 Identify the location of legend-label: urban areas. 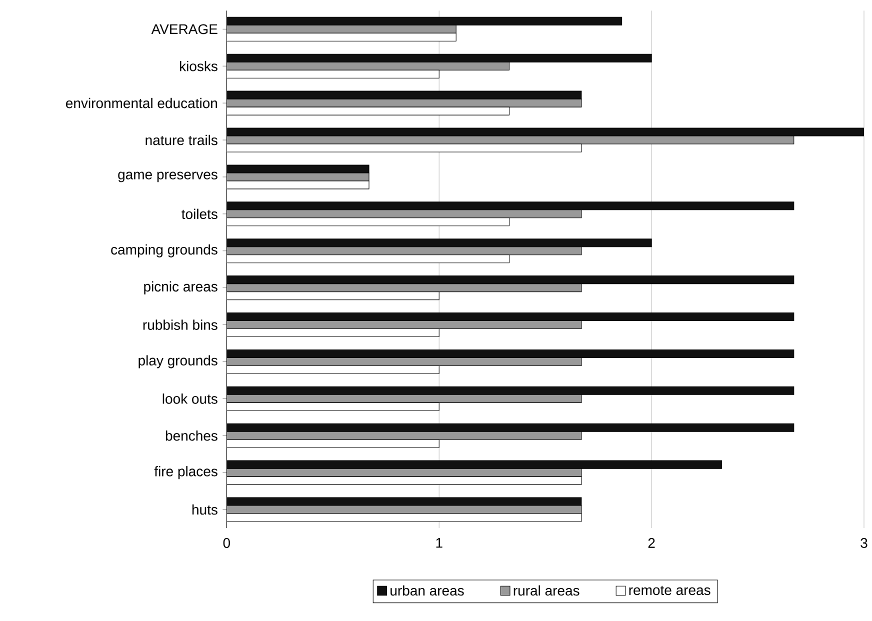
(427, 590).